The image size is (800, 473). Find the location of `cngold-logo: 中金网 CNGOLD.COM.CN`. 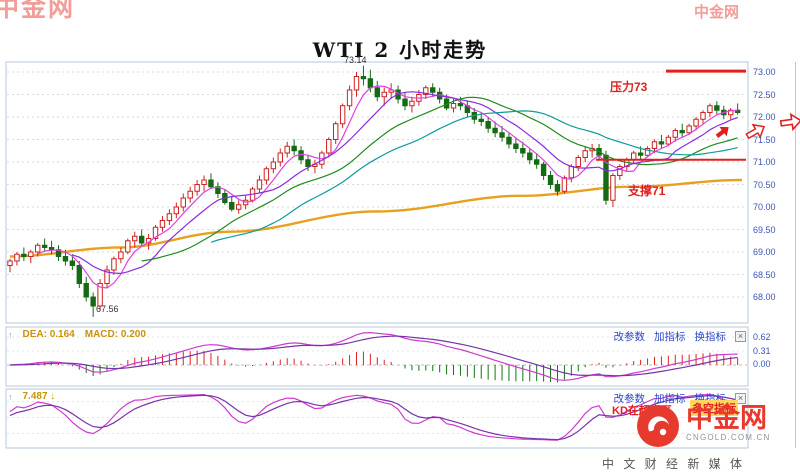

cngold-logo: 中金网 CNGOLD.COM.CN is located at coordinates (703, 426).